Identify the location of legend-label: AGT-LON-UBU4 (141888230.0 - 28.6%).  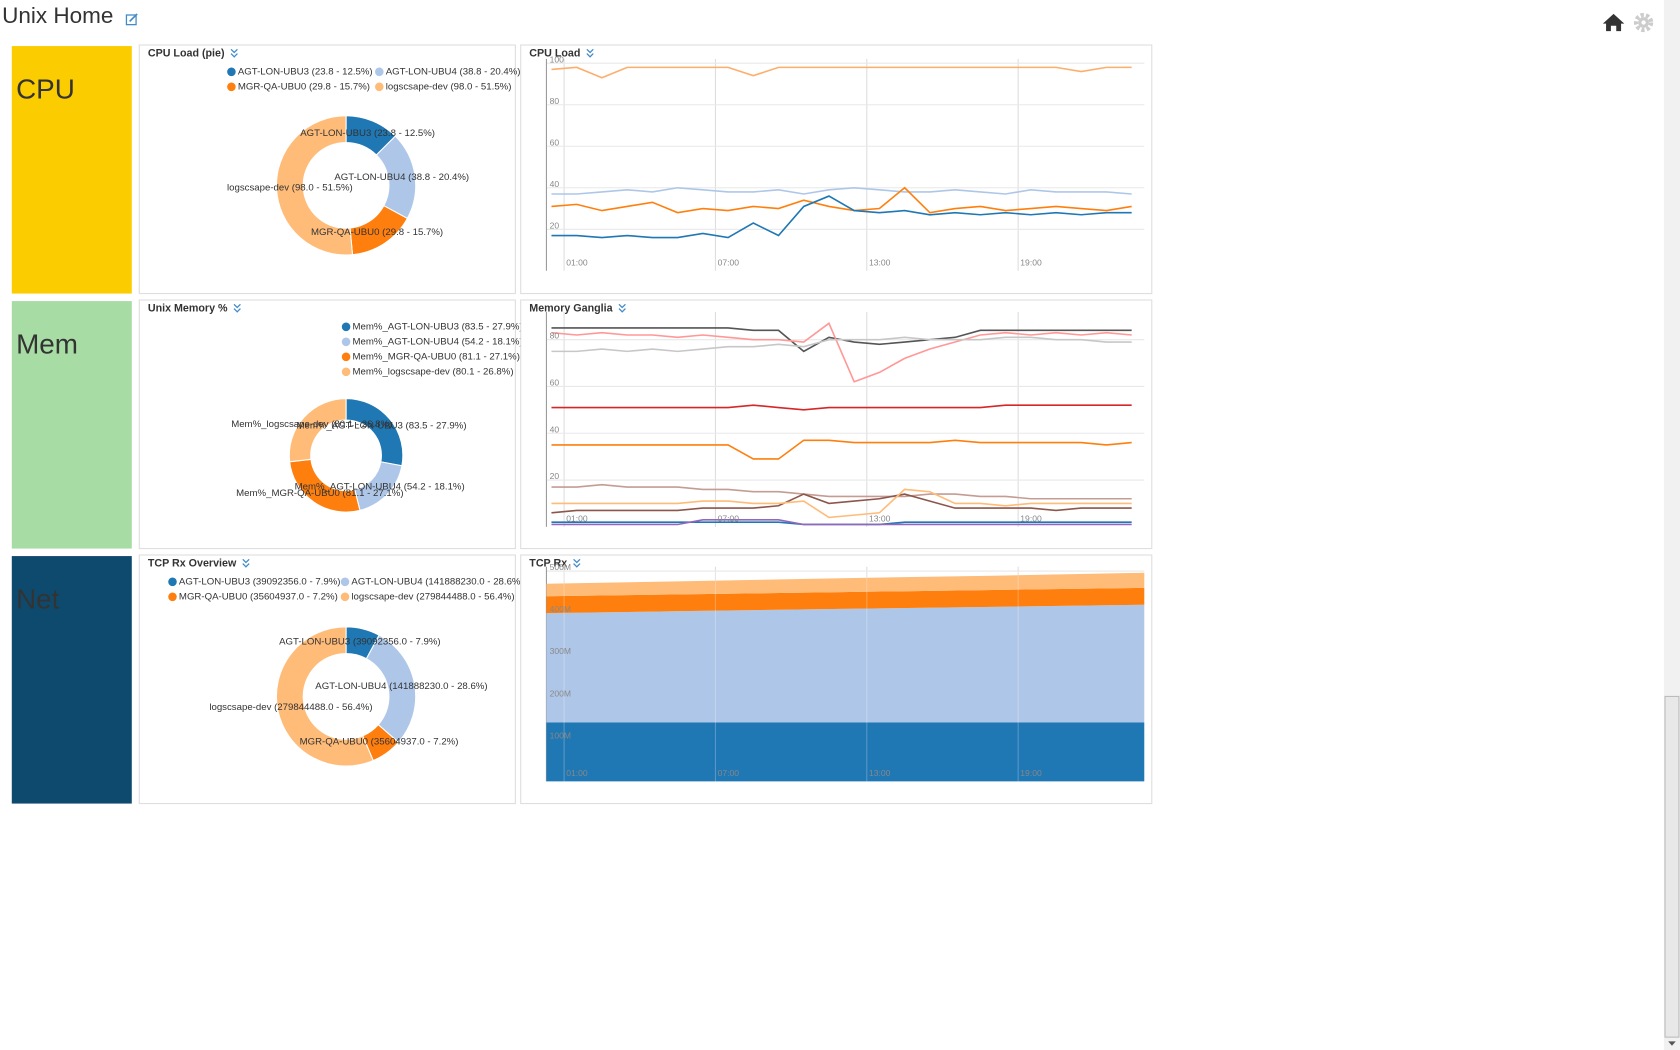
(437, 581).